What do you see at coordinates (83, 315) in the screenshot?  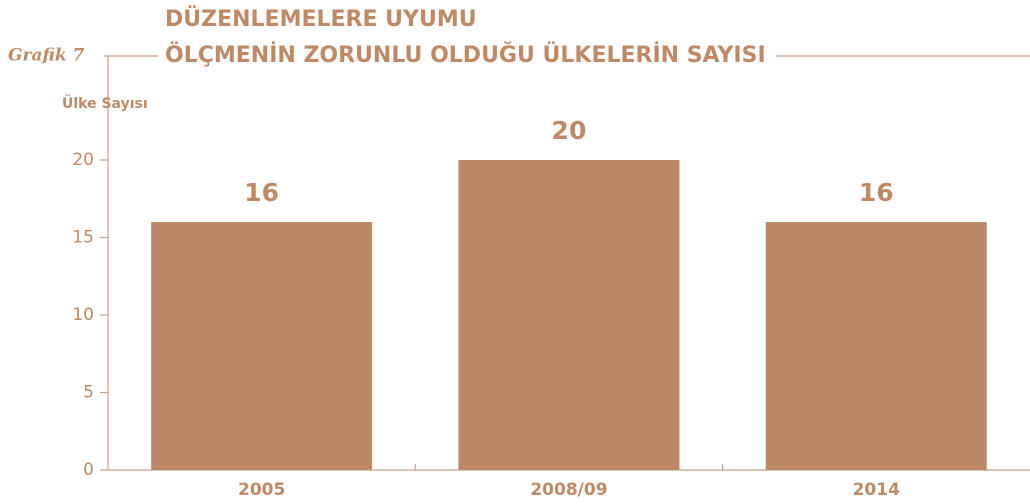 I see `y-tick-label: 10` at bounding box center [83, 315].